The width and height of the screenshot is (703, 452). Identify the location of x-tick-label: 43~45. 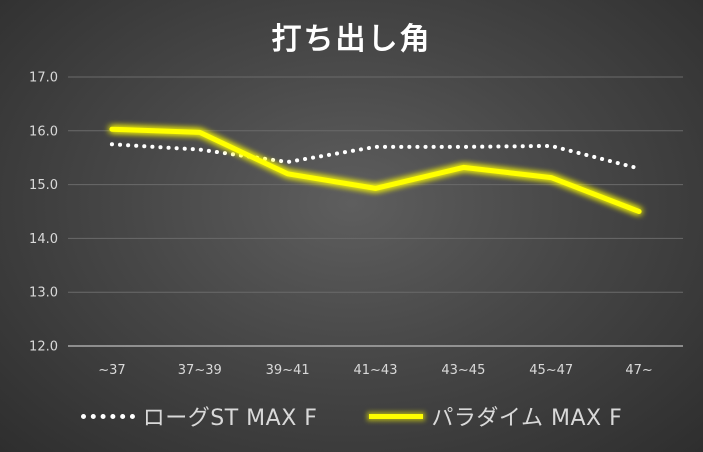
(463, 370).